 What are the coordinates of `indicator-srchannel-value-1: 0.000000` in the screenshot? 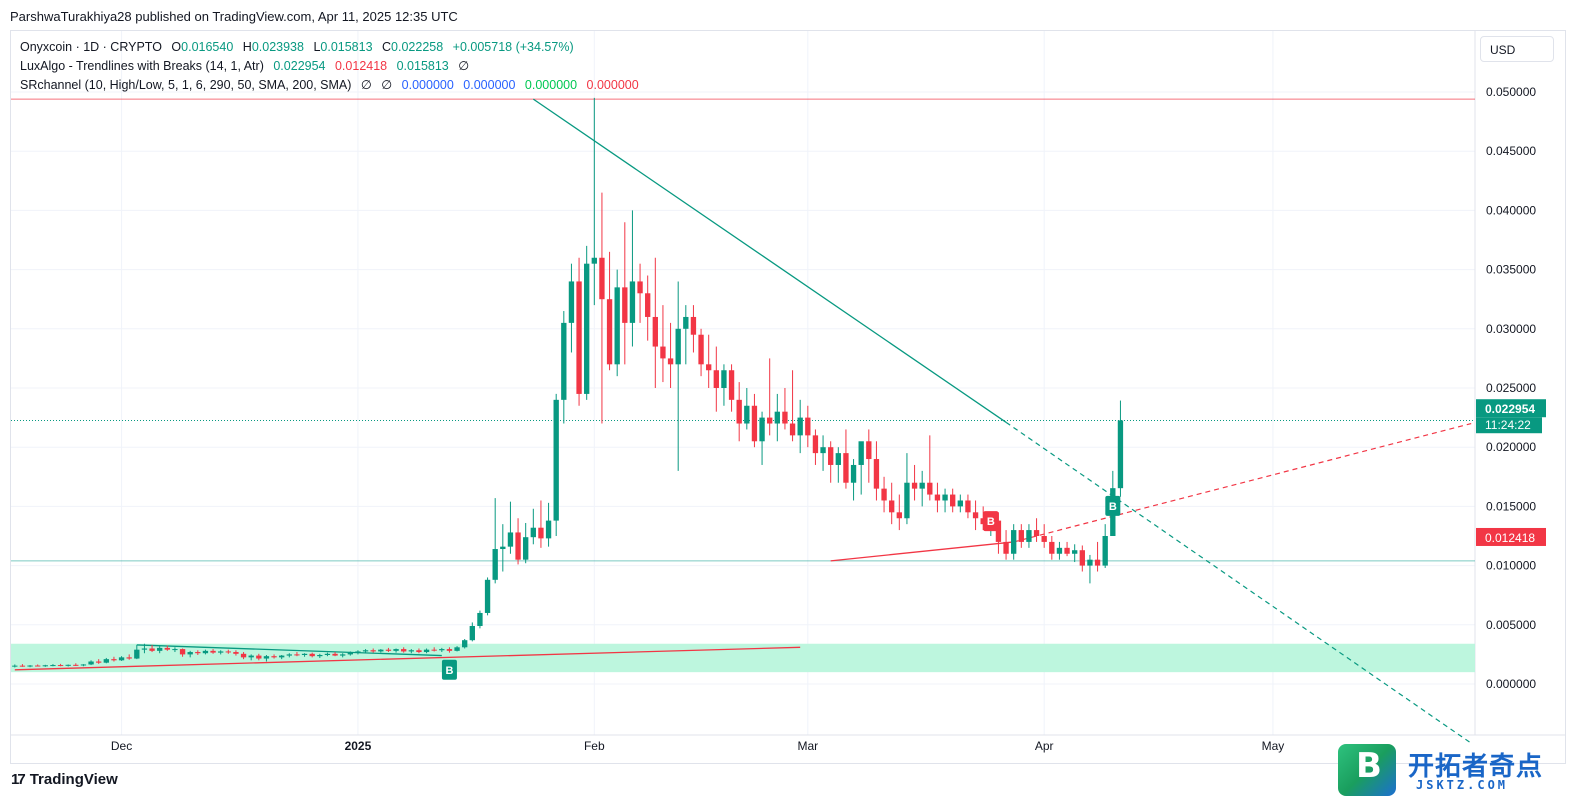 It's located at (427, 85).